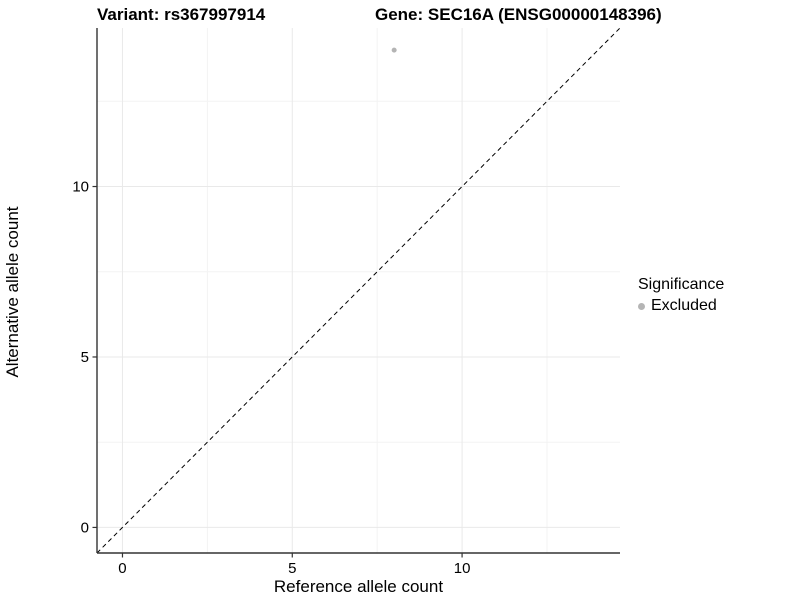  I want to click on legend-title: Significance, so click(681, 284).